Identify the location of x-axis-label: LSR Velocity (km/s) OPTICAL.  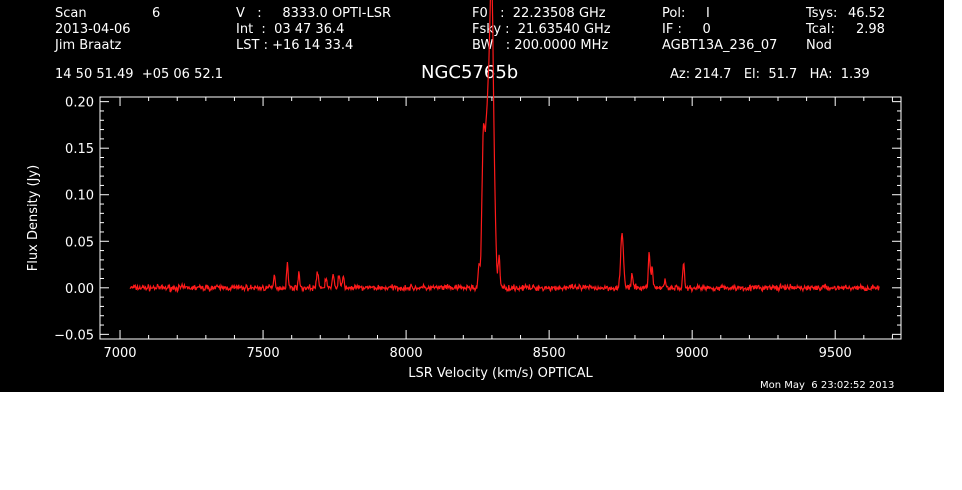
(500, 373).